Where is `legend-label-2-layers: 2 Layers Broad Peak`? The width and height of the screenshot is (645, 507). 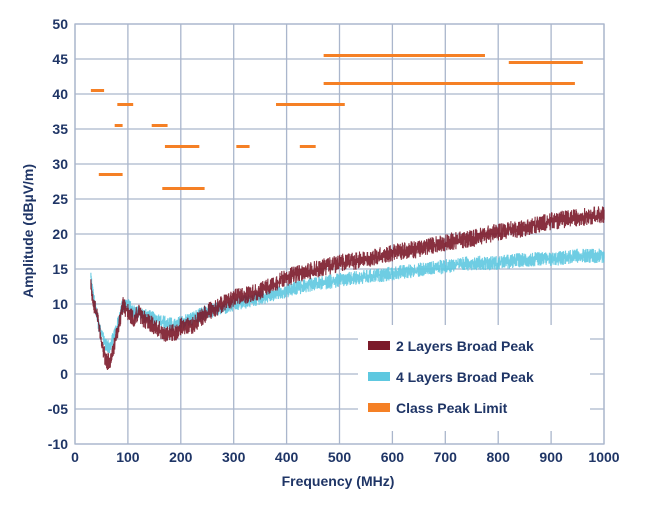
legend-label-2-layers: 2 Layers Broad Peak is located at coordinates (465, 346).